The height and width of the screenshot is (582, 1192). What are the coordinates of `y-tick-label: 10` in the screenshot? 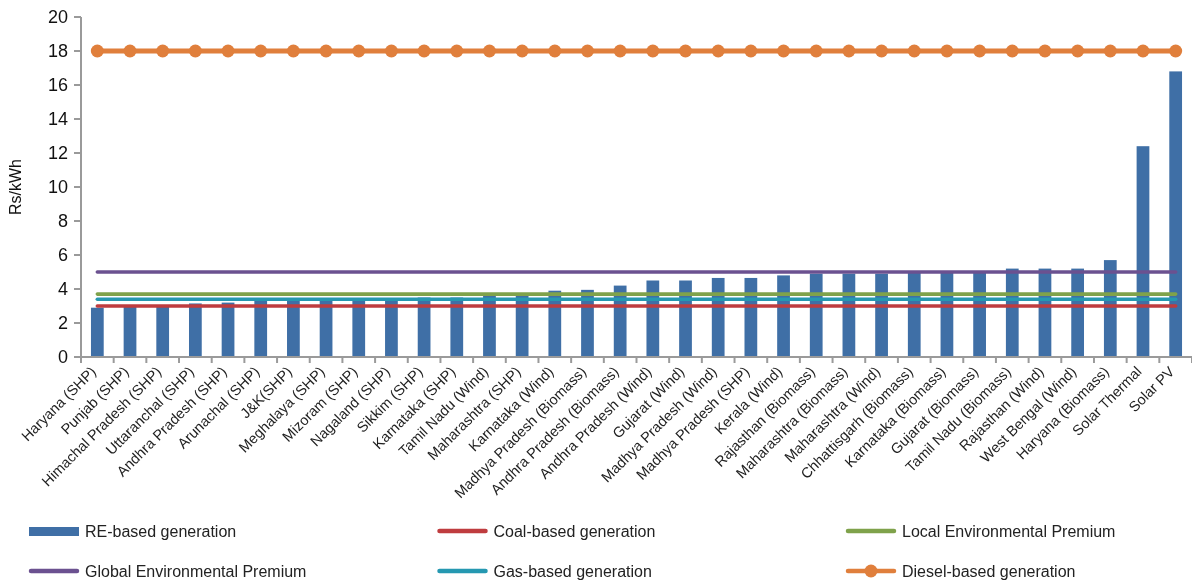 It's located at (57, 187).